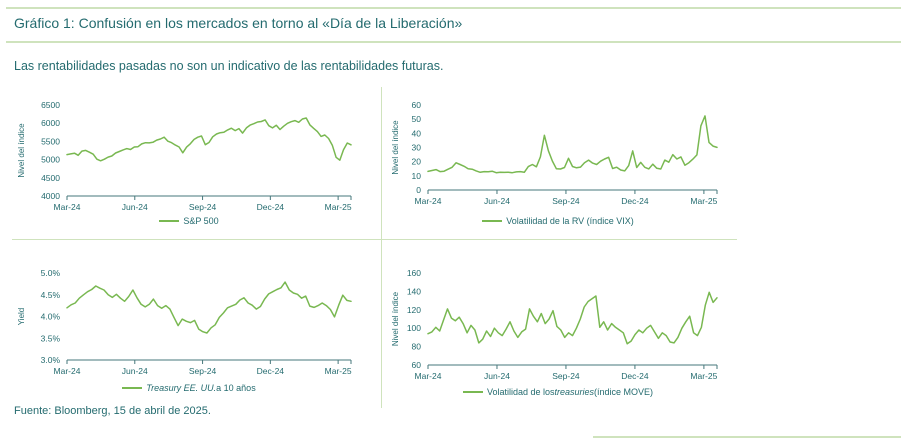 The width and height of the screenshot is (907, 443). What do you see at coordinates (50, 196) in the screenshot?
I see `y-tick-label: 4000` at bounding box center [50, 196].